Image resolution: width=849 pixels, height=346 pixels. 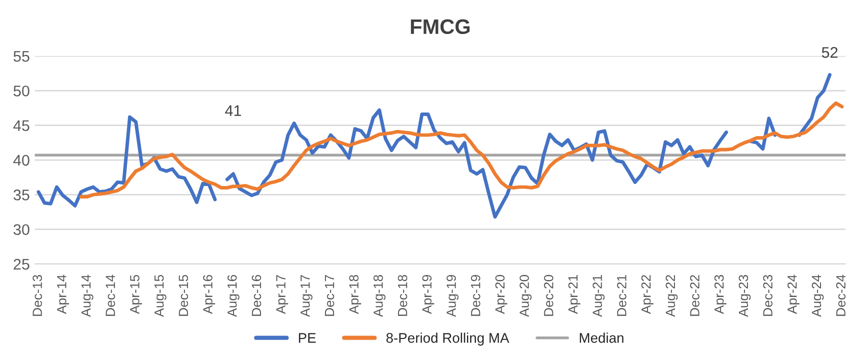 What do you see at coordinates (526, 295) in the screenshot?
I see `x-tick-label: Aug-20` at bounding box center [526, 295].